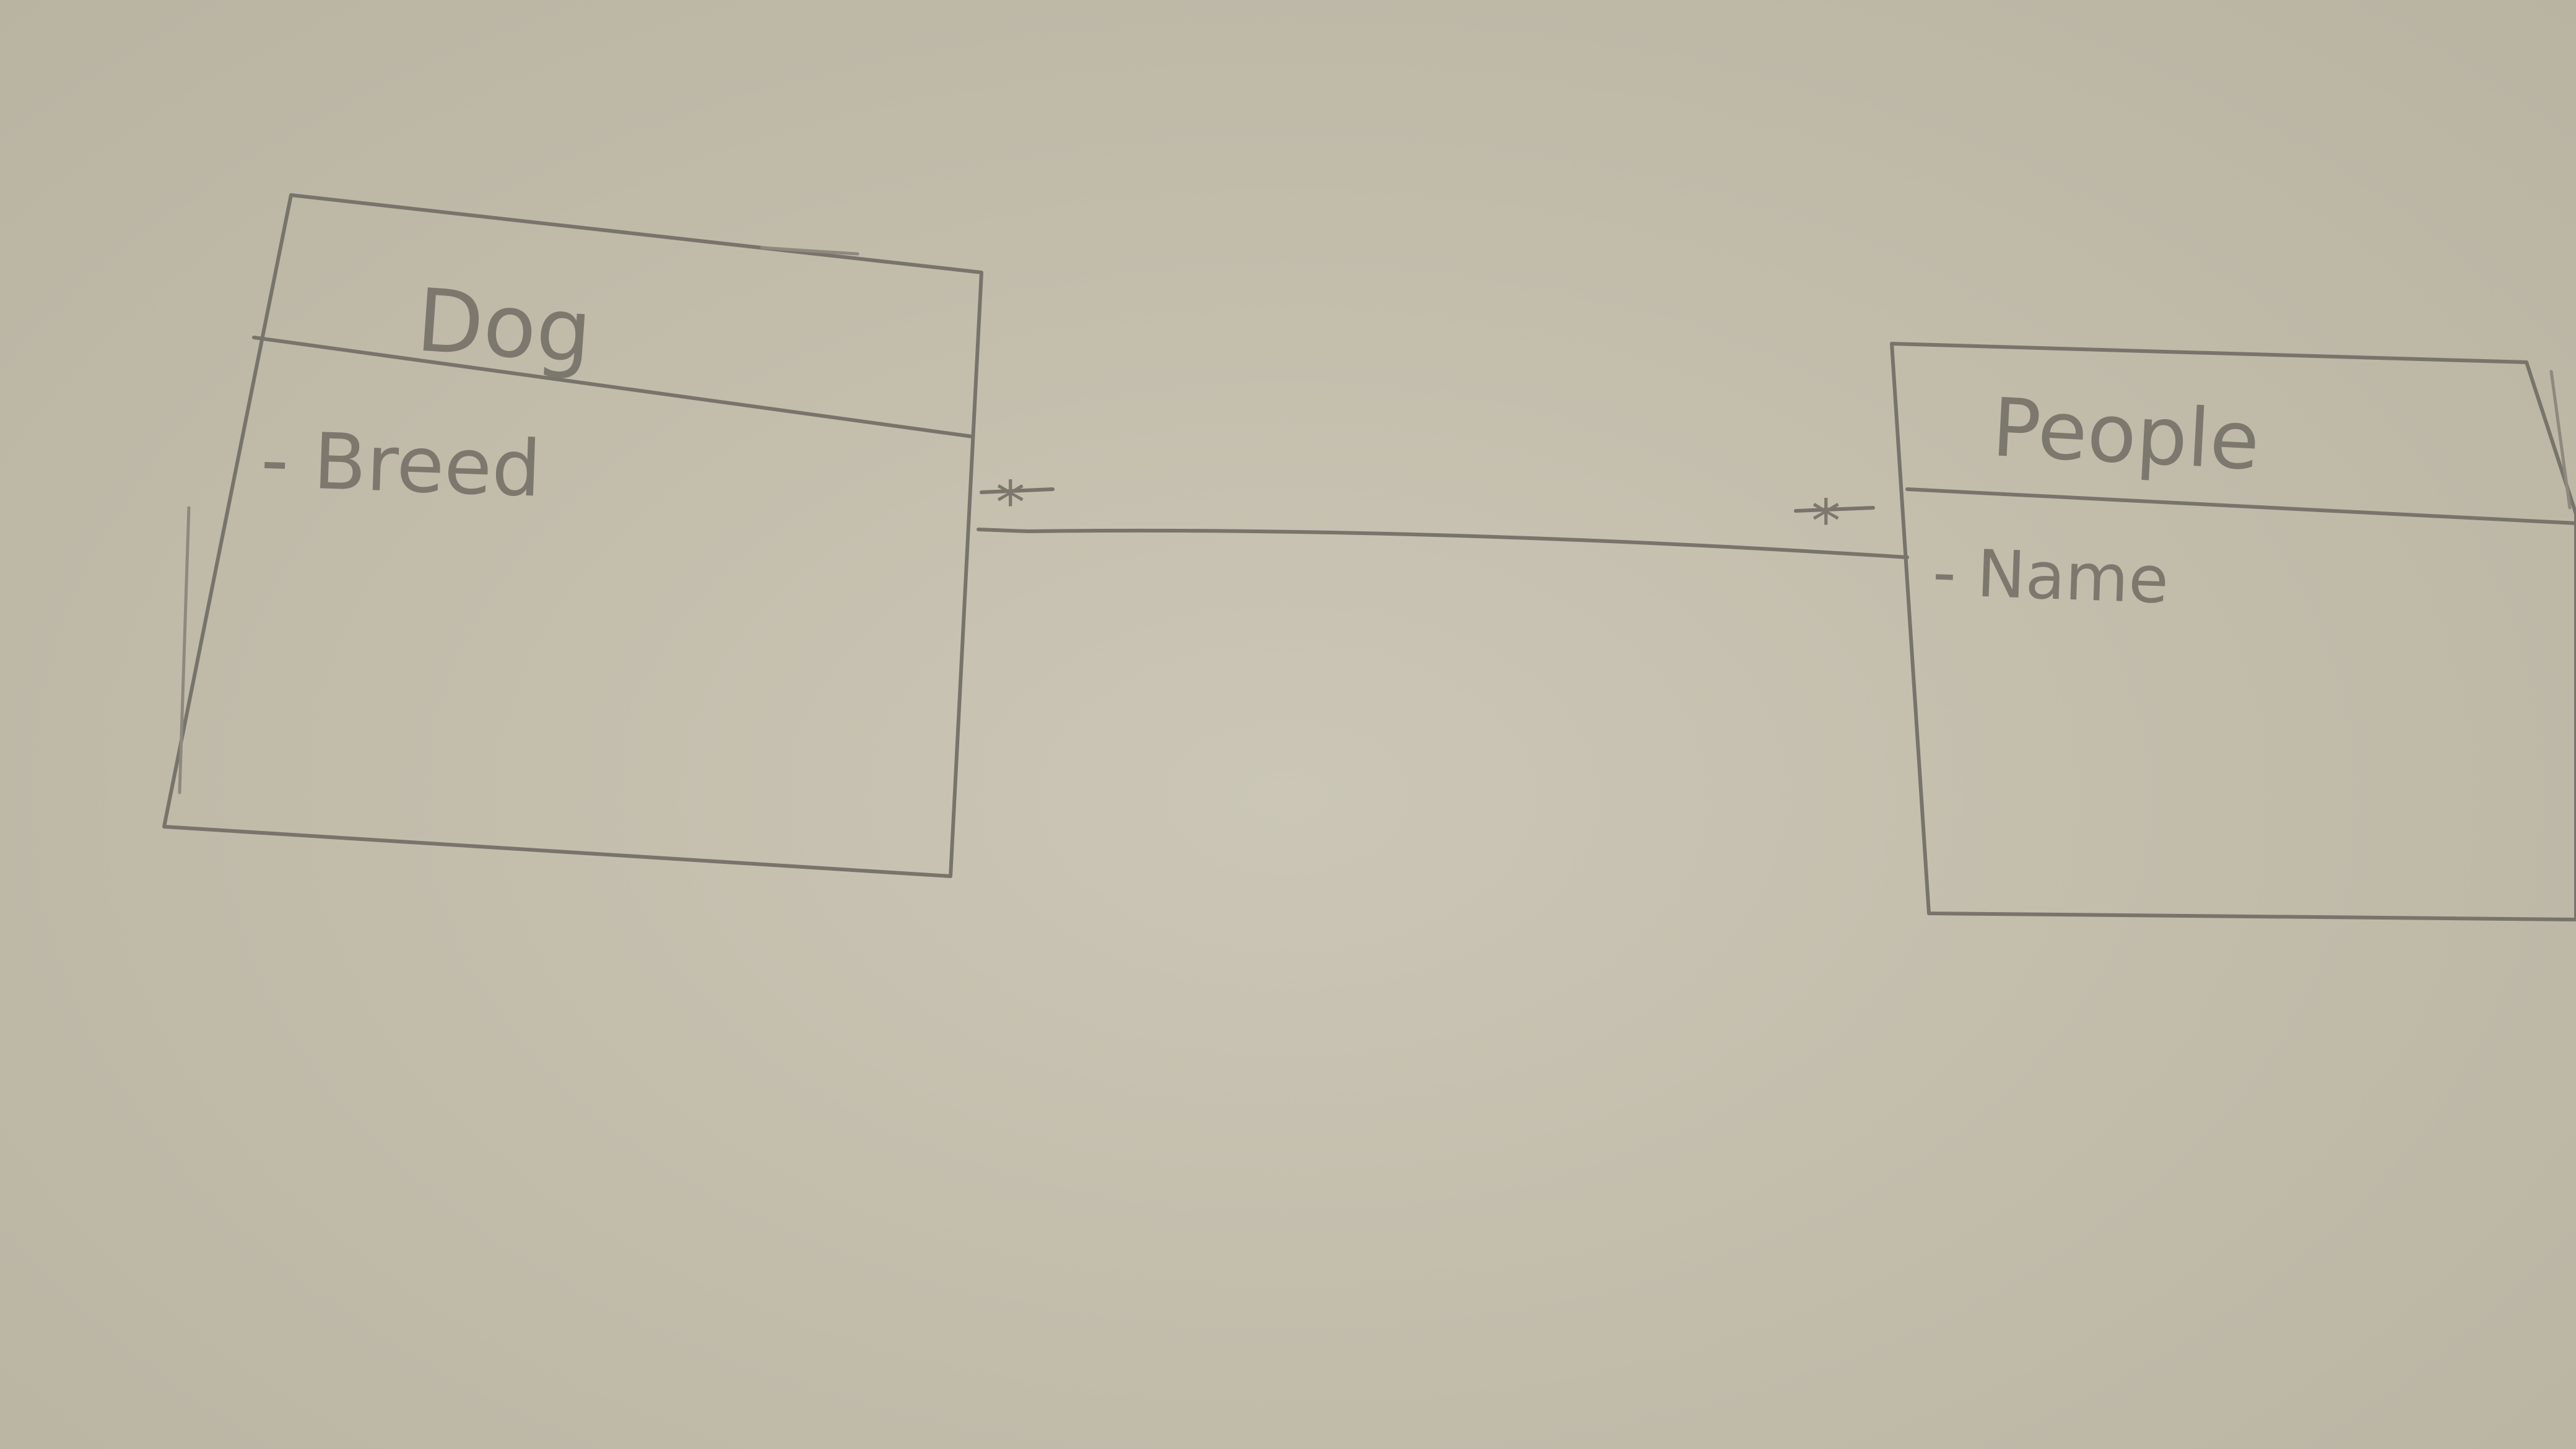 Image resolution: width=2576 pixels, height=1449 pixels. Describe the element at coordinates (613, 387) in the screenshot. I see `entity-dog-header-divider` at that location.